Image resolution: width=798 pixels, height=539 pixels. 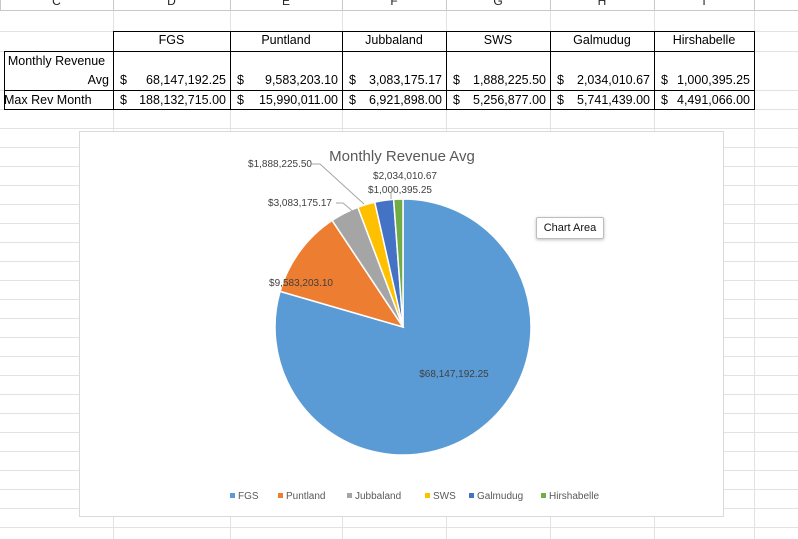 I want to click on header-cell-galmudug: Galmudug, so click(x=602, y=40).